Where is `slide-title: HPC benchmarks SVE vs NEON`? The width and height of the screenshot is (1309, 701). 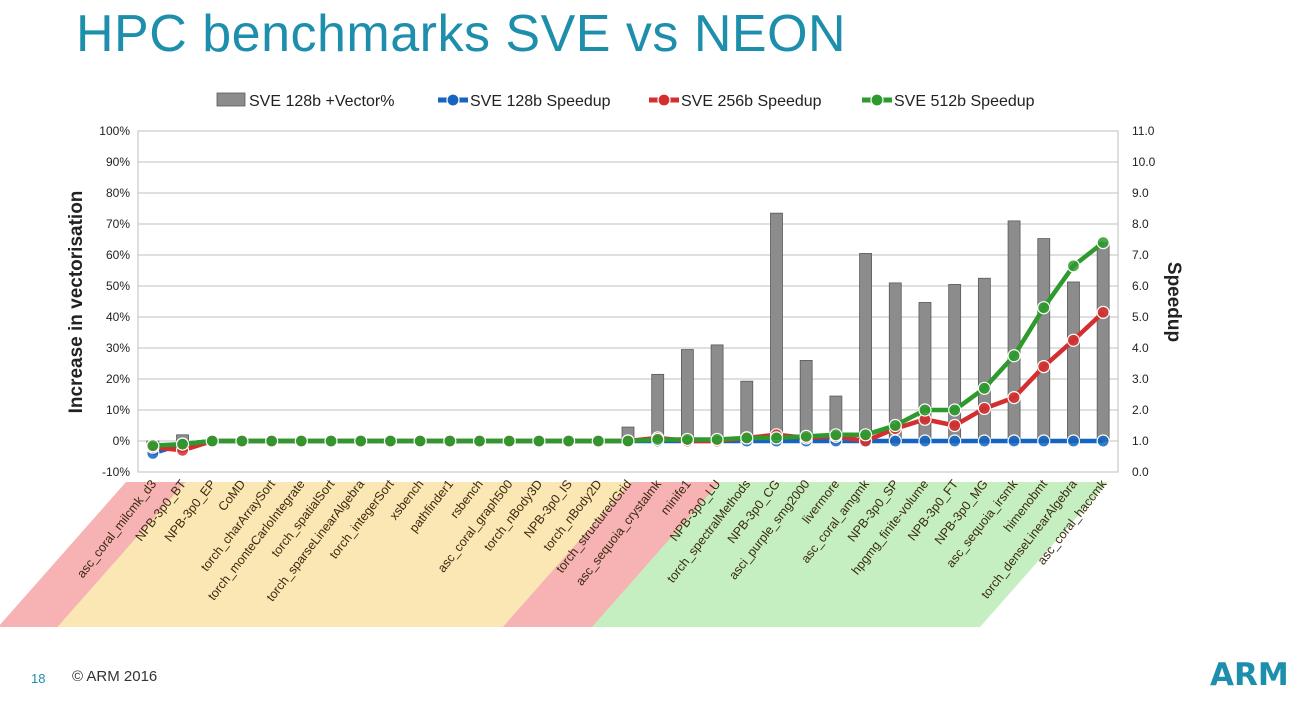
slide-title: HPC benchmarks SVE vs NEON is located at coordinates (461, 34).